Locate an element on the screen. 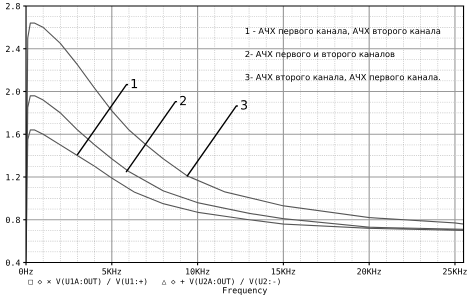  y-tick-label: 2.4 is located at coordinates (13, 49).